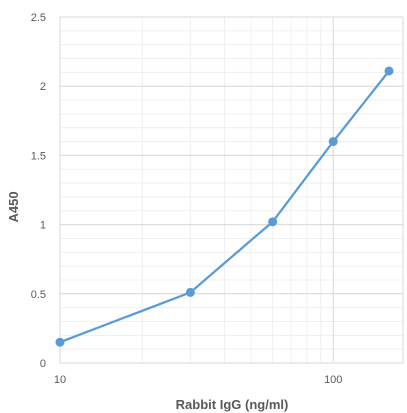 The image size is (407, 413). What do you see at coordinates (43, 87) in the screenshot?
I see `y-tick-label: 2` at bounding box center [43, 87].